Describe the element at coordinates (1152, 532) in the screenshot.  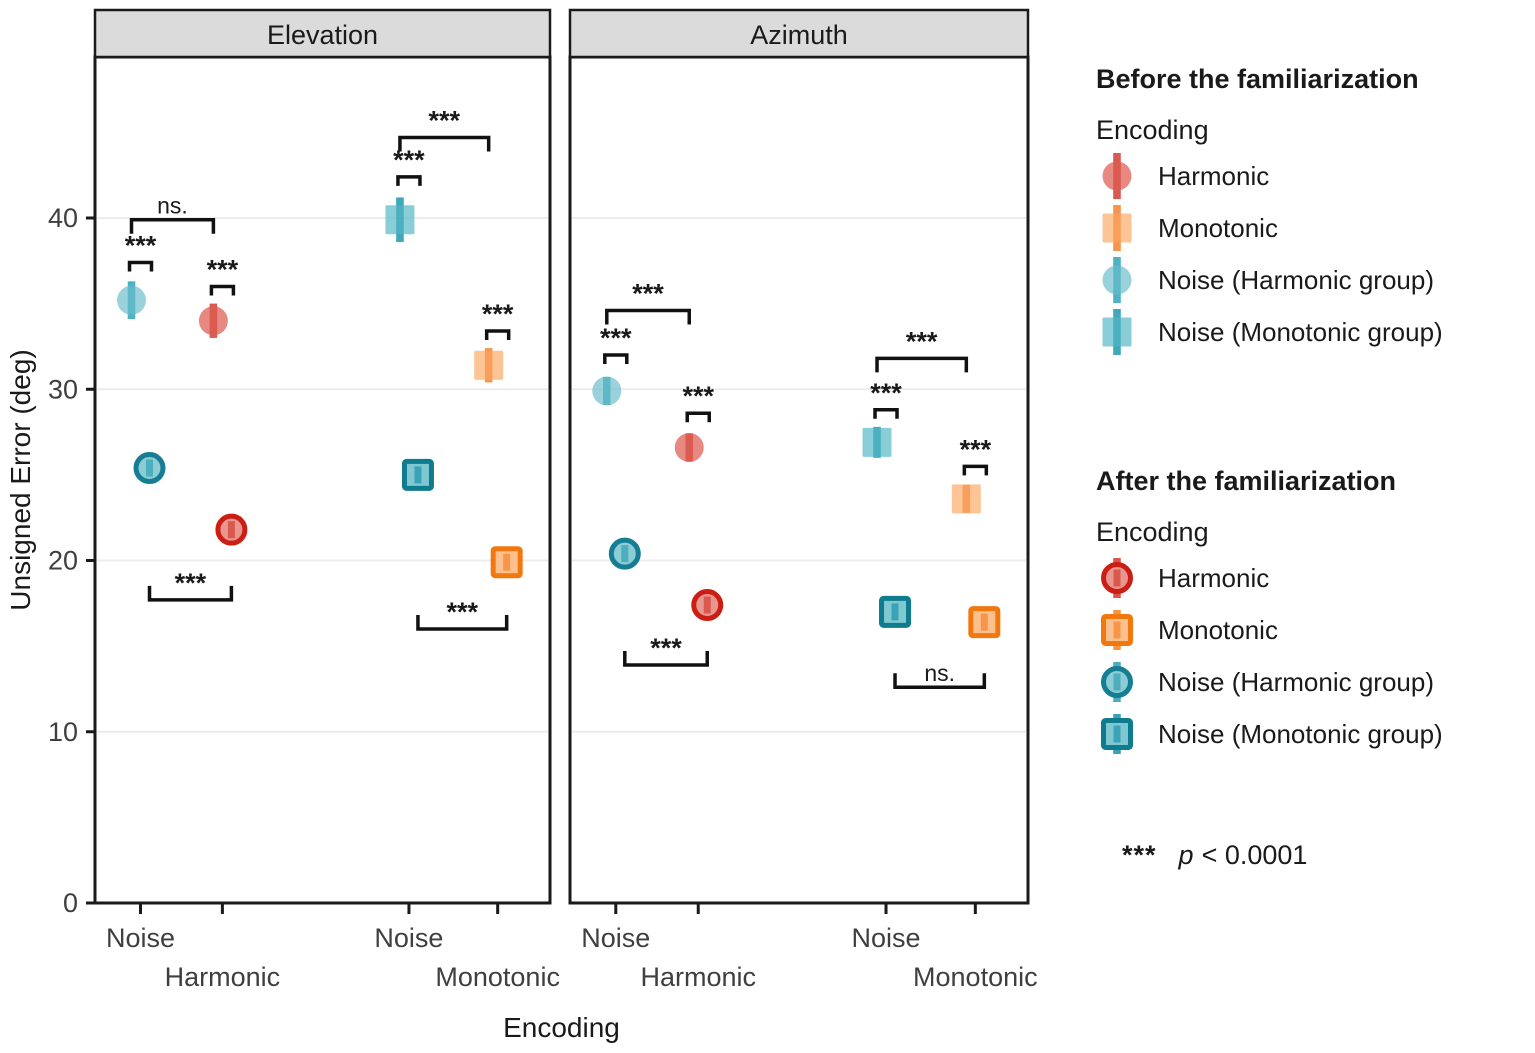
I see `legend-after-subtitle: Encoding` at that location.